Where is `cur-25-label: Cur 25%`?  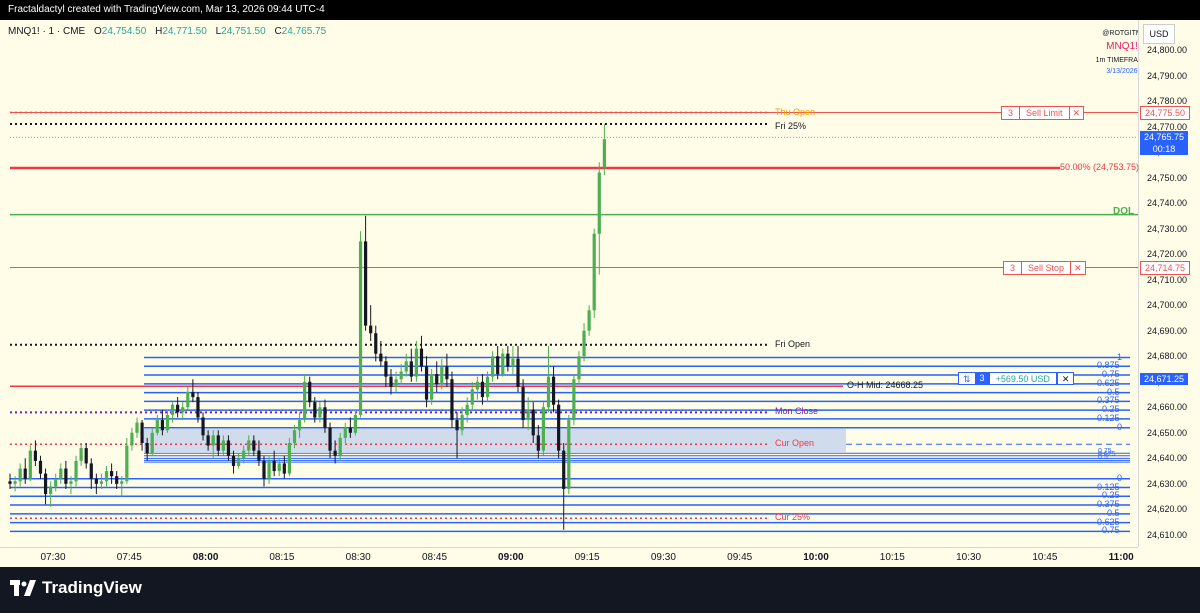
cur-25-label: Cur 25% is located at coordinates (793, 517).